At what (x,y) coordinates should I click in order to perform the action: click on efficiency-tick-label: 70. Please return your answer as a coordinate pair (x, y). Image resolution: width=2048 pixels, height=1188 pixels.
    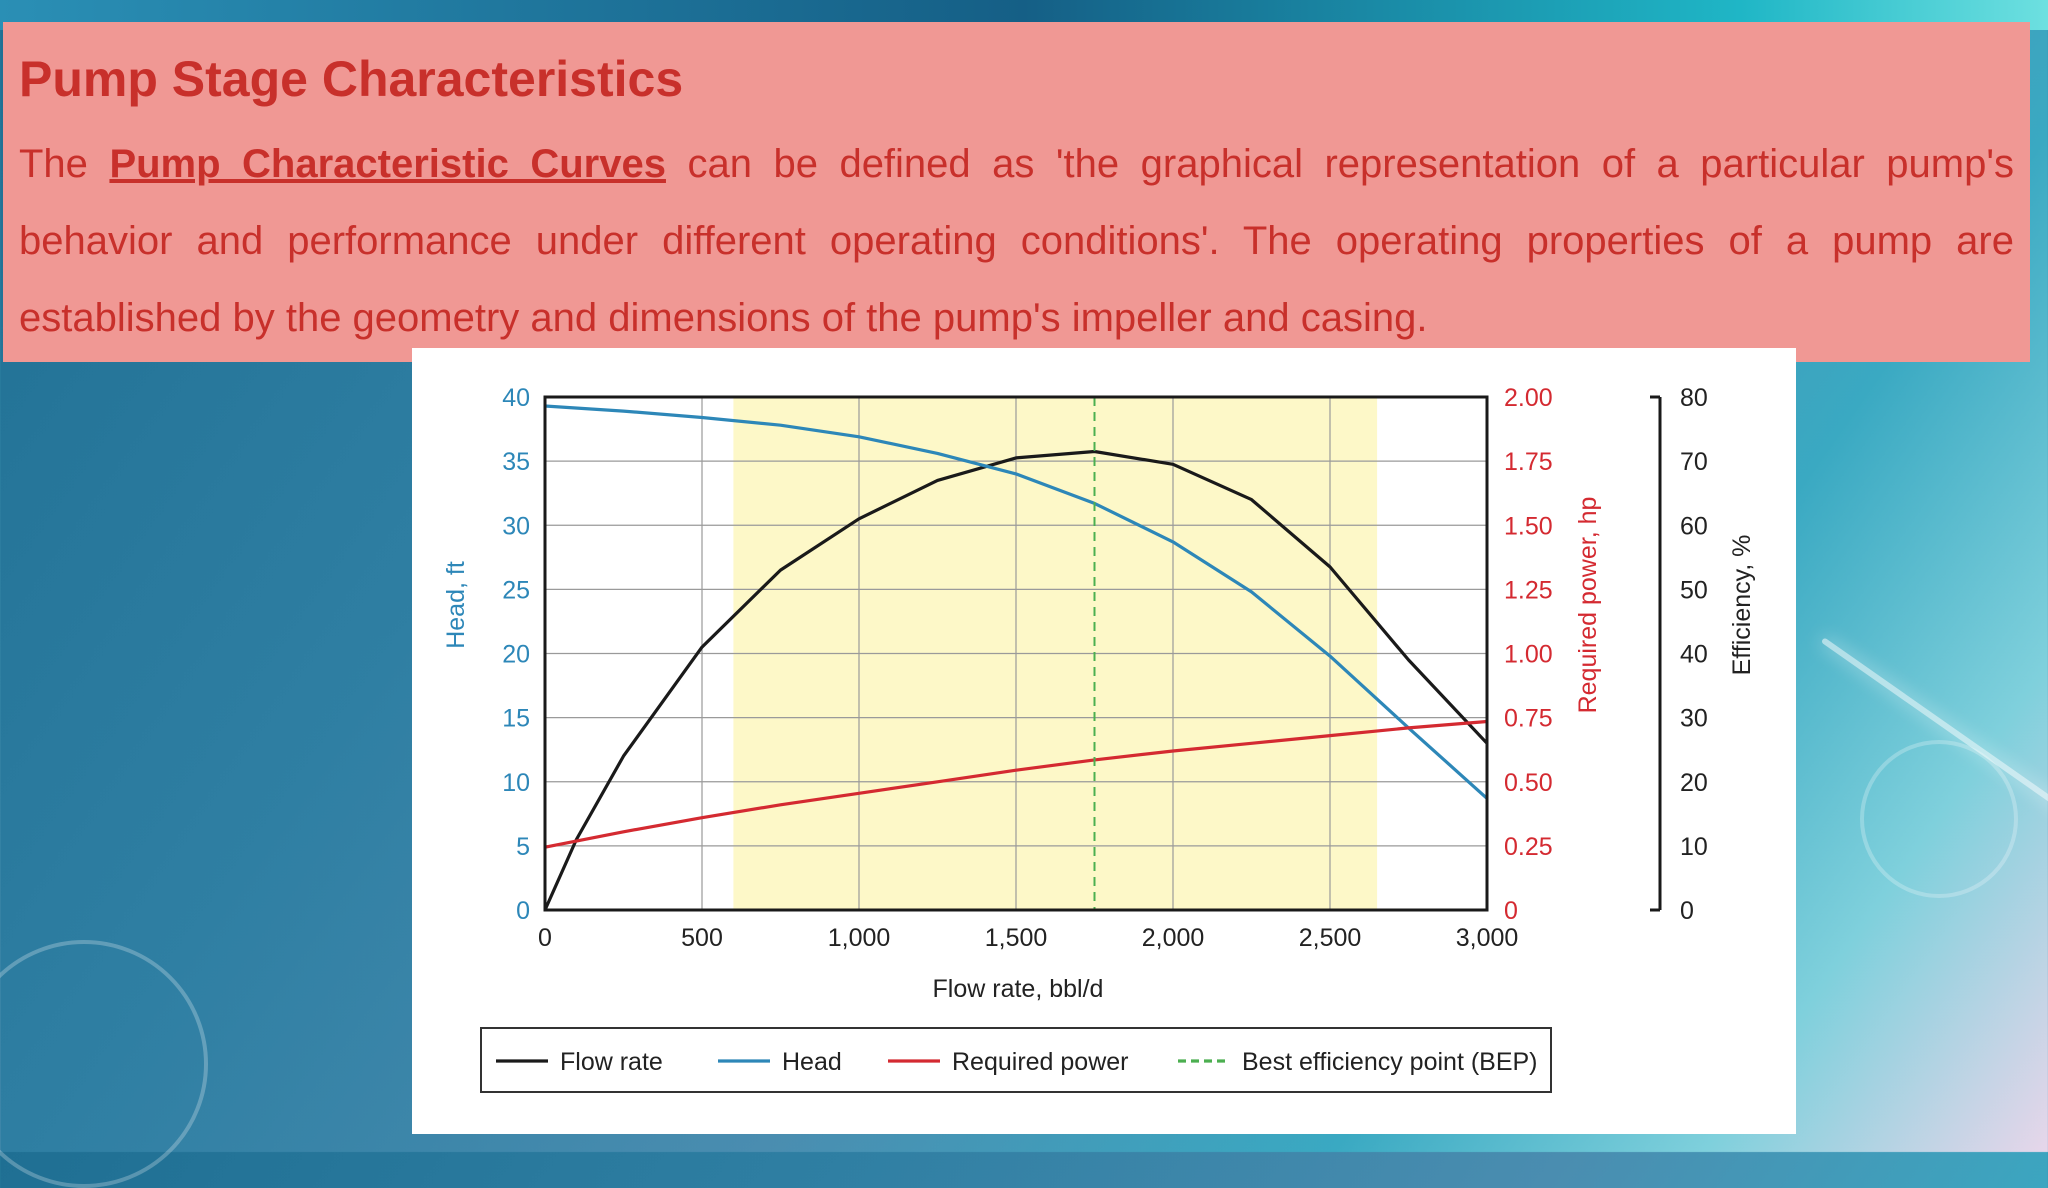
    Looking at the image, I should click on (1694, 462).